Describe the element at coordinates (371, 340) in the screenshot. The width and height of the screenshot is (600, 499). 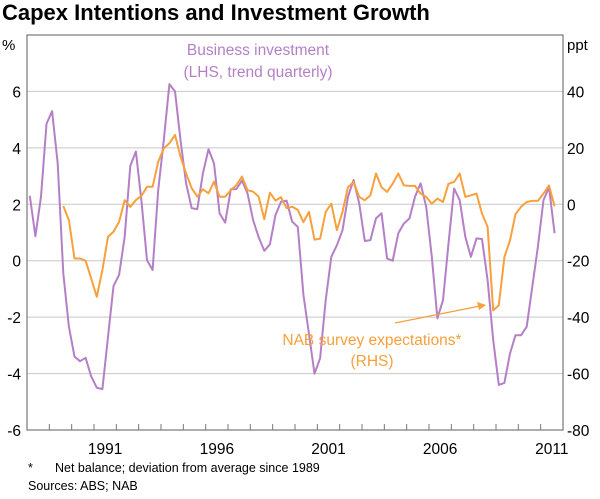
I see `series-label-nab: NAB survey expectations*` at that location.